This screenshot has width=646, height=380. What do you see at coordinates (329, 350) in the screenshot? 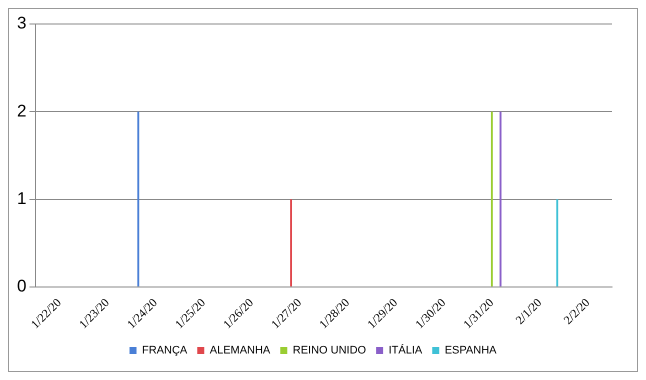
I see `legend-label: REINO UNIDO` at bounding box center [329, 350].